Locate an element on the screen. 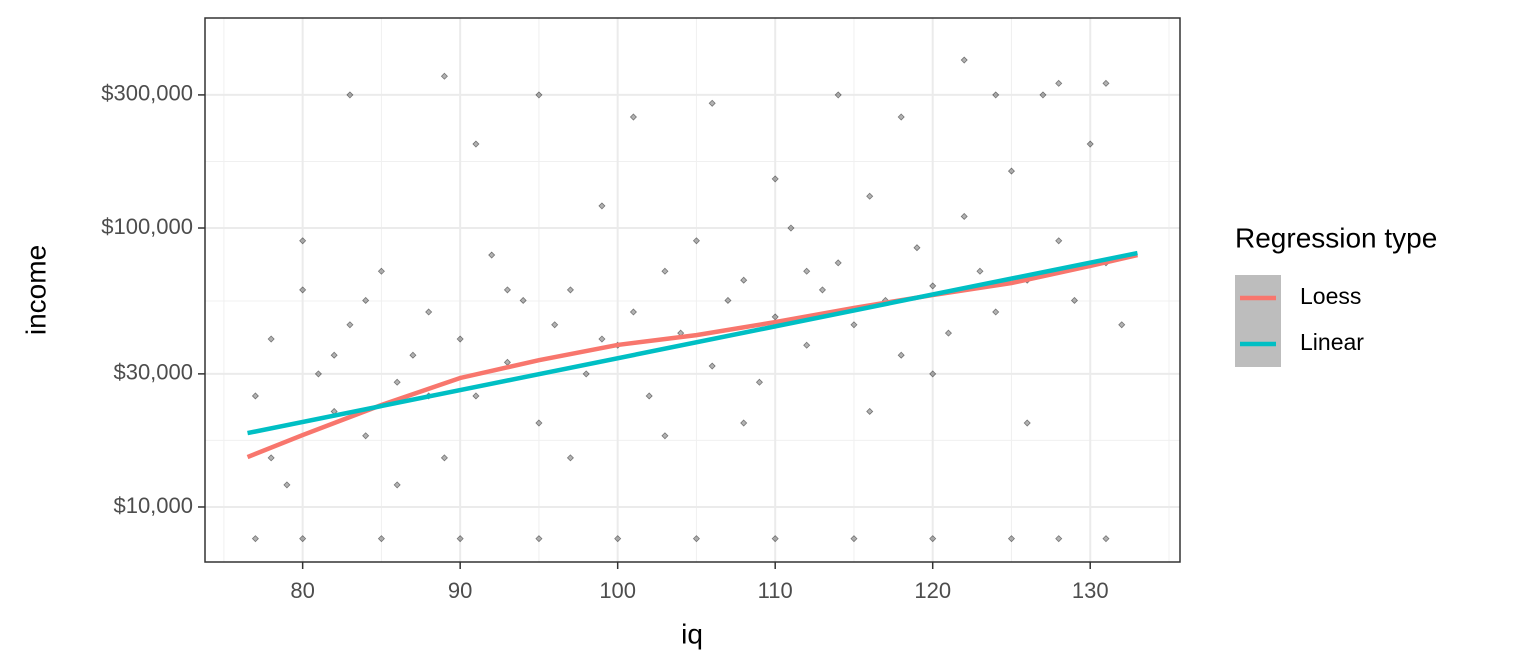  legend-label: Loess is located at coordinates (1330, 296).